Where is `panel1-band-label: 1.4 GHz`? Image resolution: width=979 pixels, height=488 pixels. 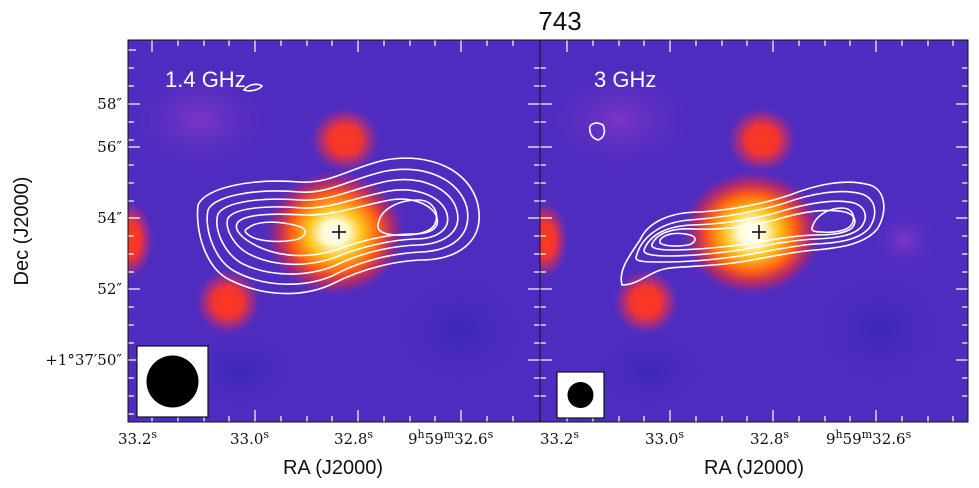 panel1-band-label: 1.4 GHz is located at coordinates (205, 79).